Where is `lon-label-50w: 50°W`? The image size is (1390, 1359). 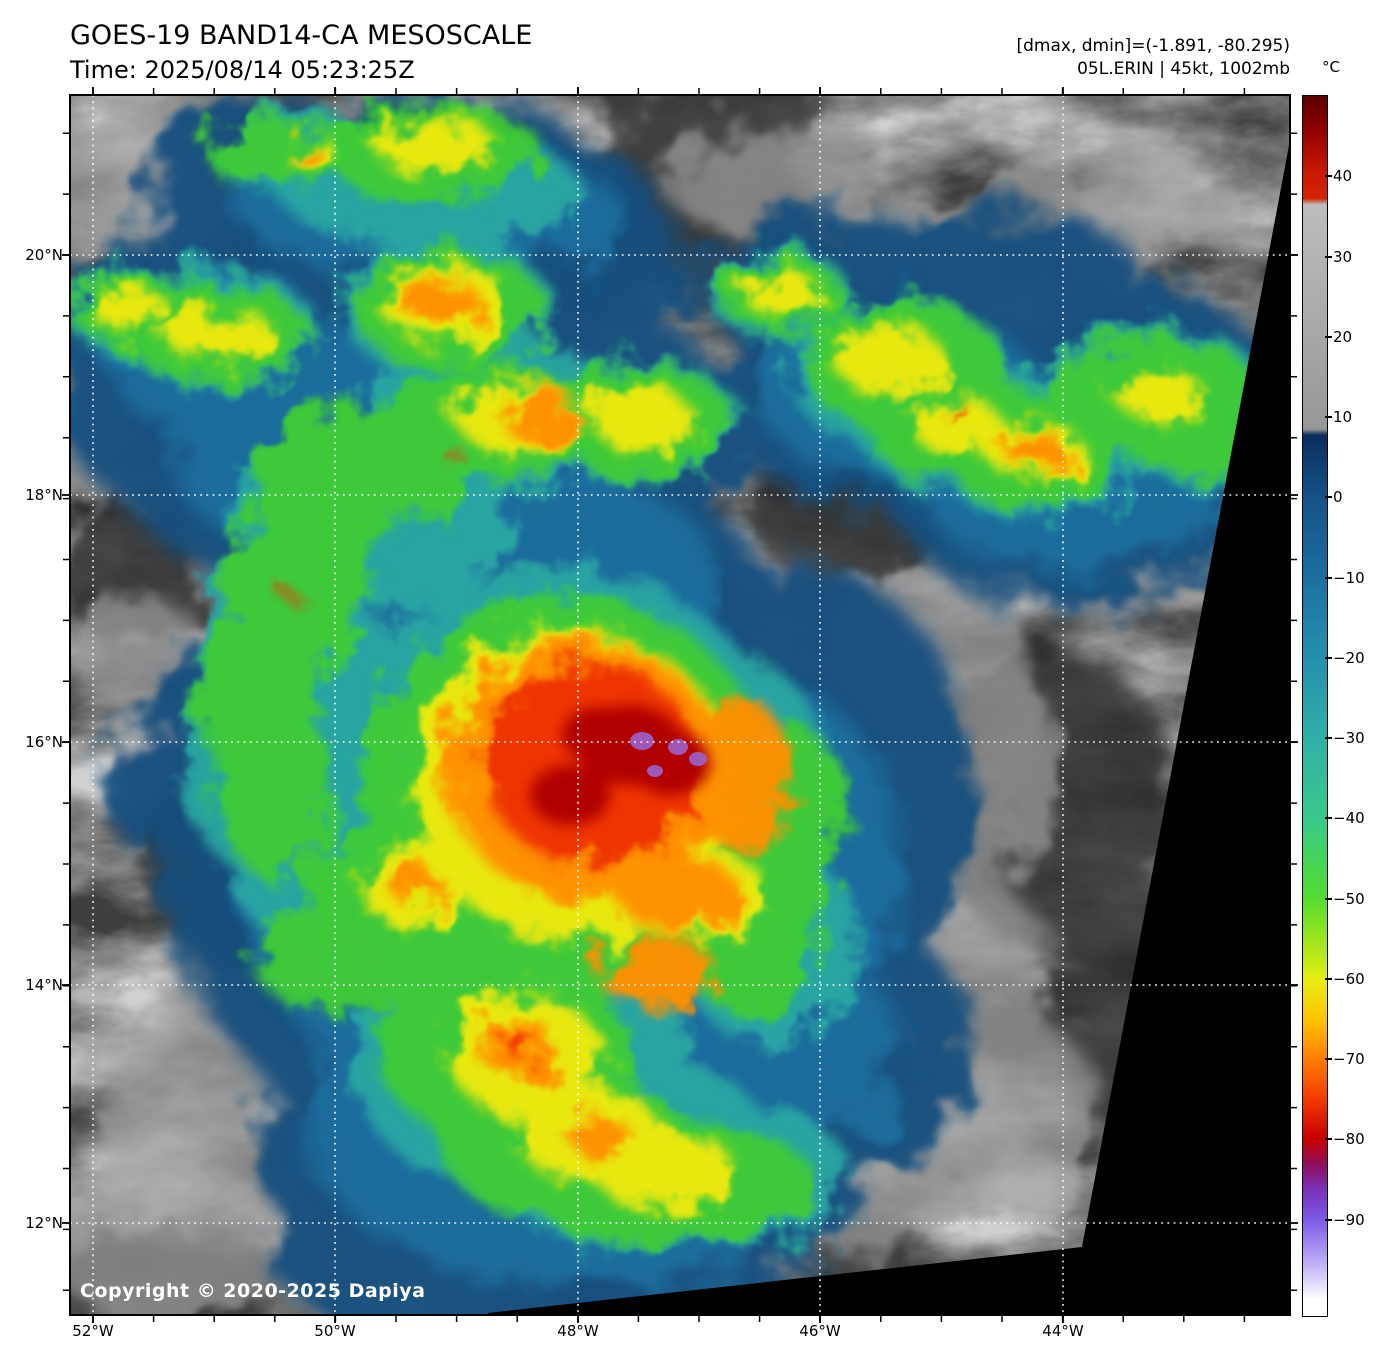 lon-label-50w: 50°W is located at coordinates (335, 1331).